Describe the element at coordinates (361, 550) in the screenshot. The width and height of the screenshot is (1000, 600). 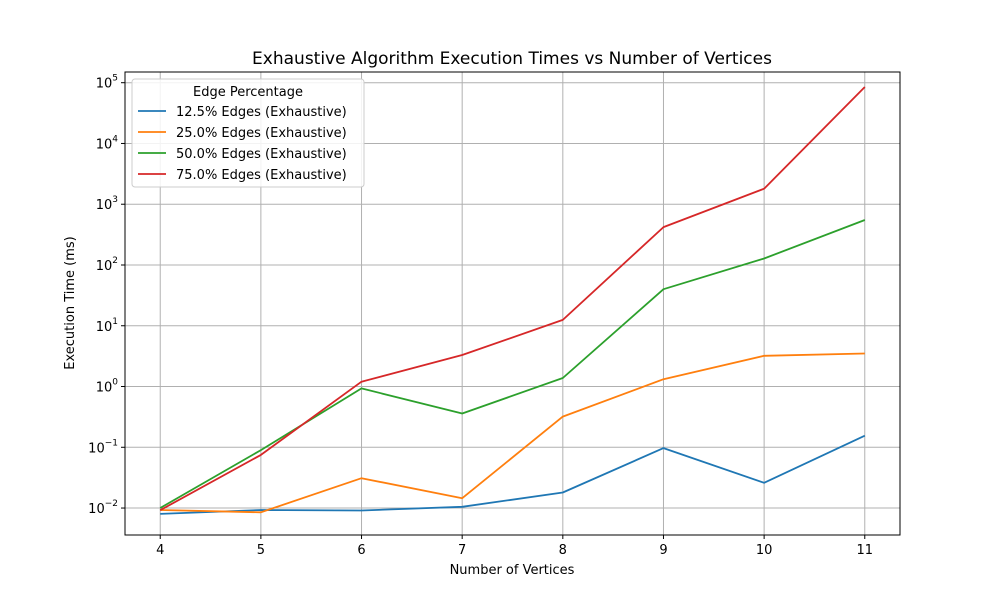
I see `x-tick-label: 6` at that location.